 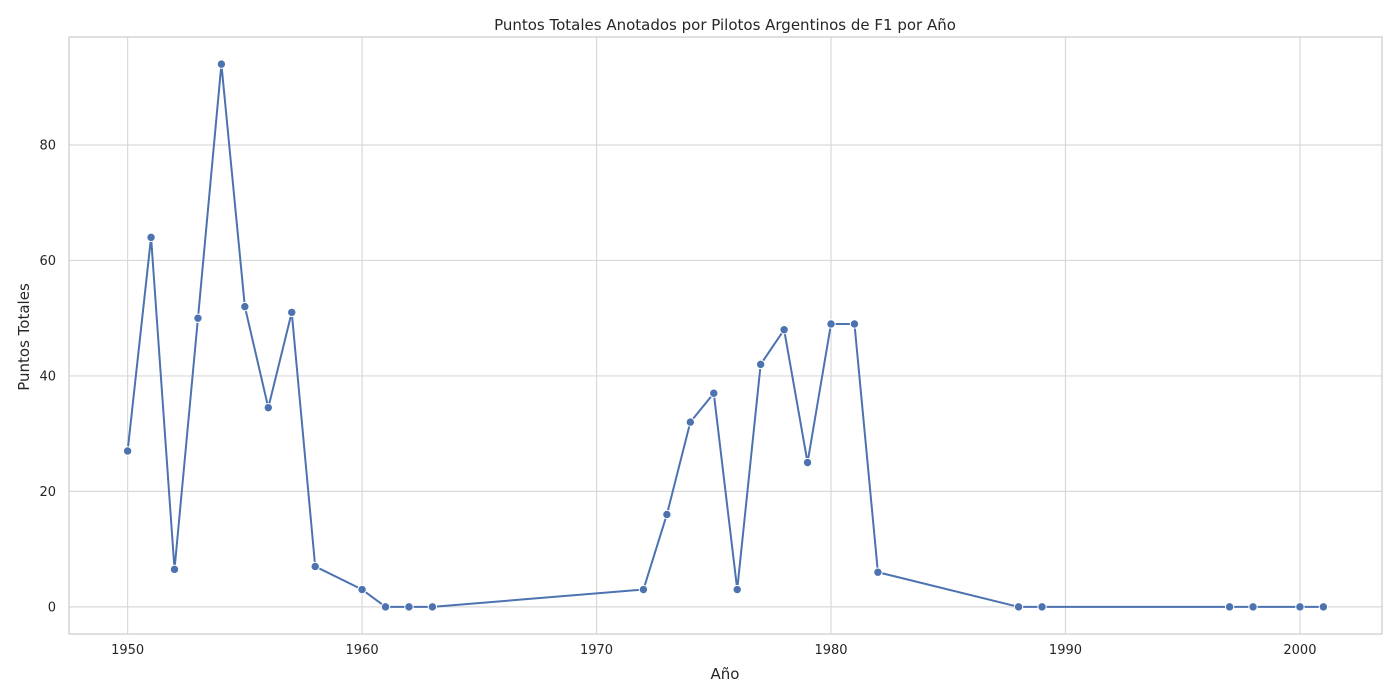 I want to click on x-tick-label: 1980, so click(x=830, y=650).